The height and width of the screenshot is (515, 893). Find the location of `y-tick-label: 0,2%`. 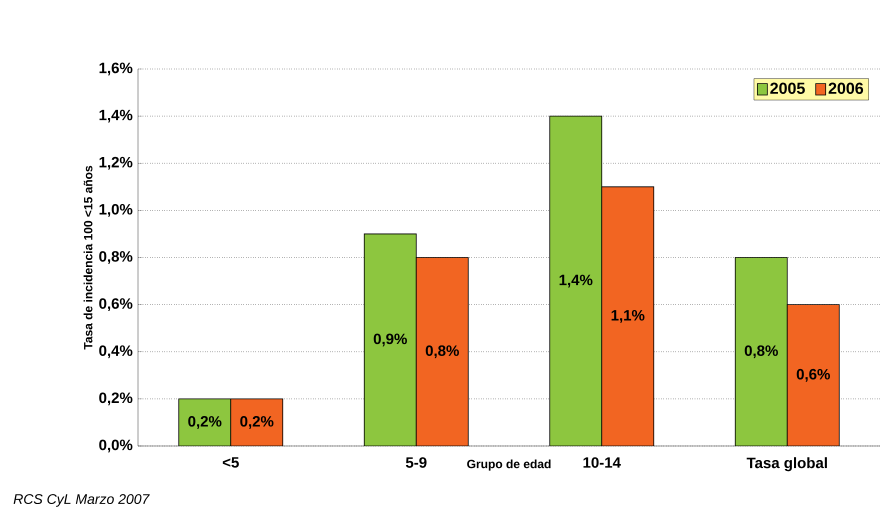

y-tick-label: 0,2% is located at coordinates (115, 399).